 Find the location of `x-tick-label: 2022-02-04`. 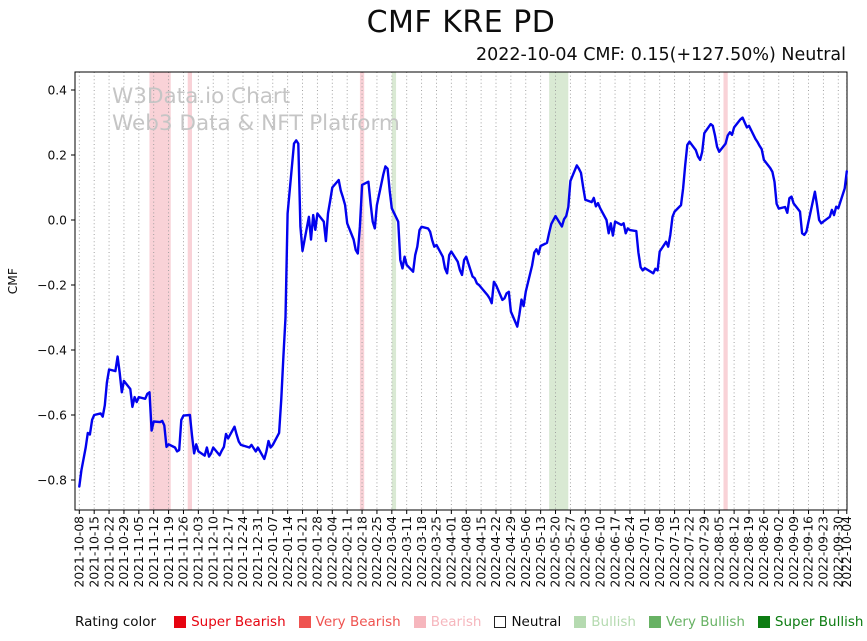

x-tick-label: 2022-02-04 is located at coordinates (332, 552).